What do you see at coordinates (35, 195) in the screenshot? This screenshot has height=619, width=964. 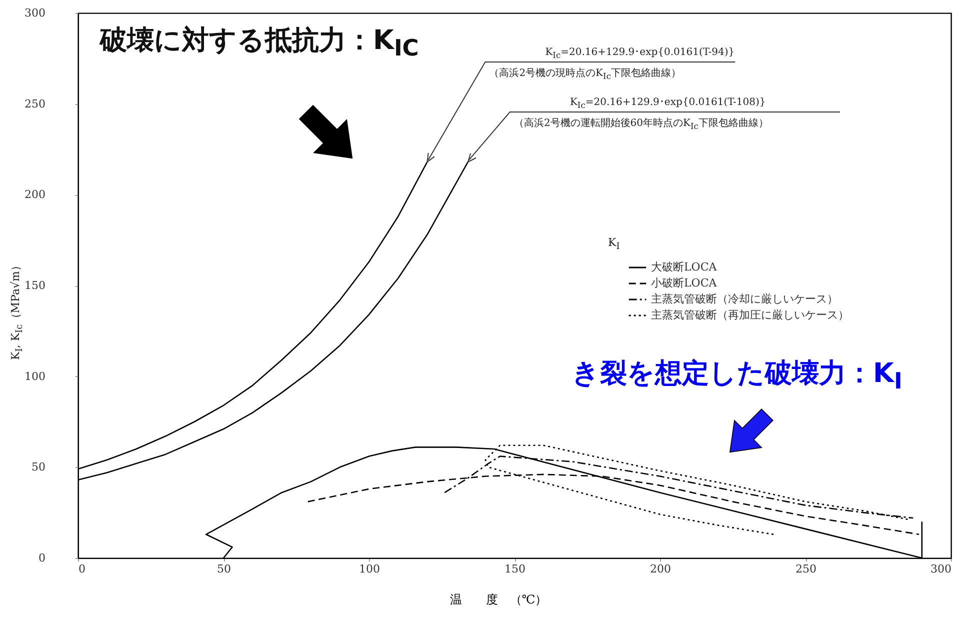 I see `y-tick-label: 200` at bounding box center [35, 195].